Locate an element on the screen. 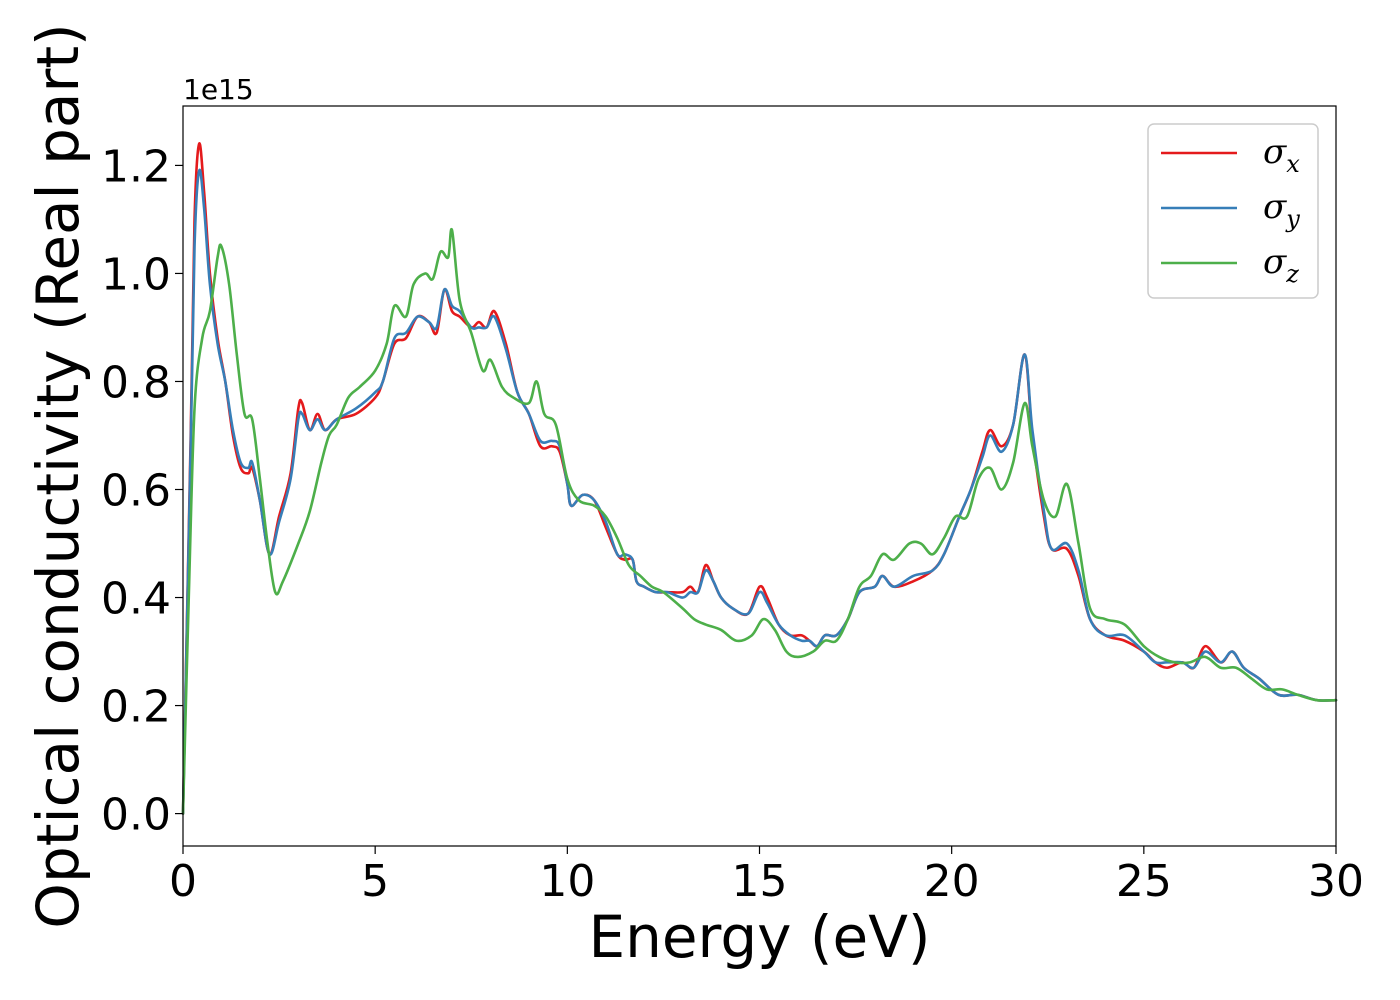  y-tick-label: 0.8 is located at coordinates (136, 382).